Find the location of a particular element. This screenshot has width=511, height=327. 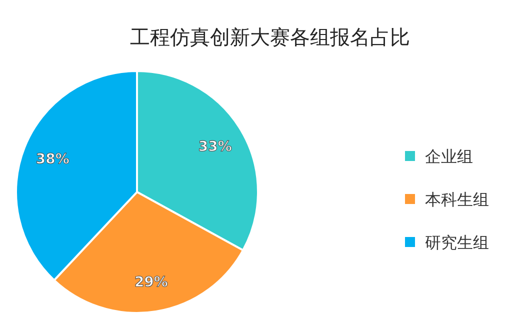

chart-title: 工程仿真创新大赛各组报名占比 is located at coordinates (270, 37).